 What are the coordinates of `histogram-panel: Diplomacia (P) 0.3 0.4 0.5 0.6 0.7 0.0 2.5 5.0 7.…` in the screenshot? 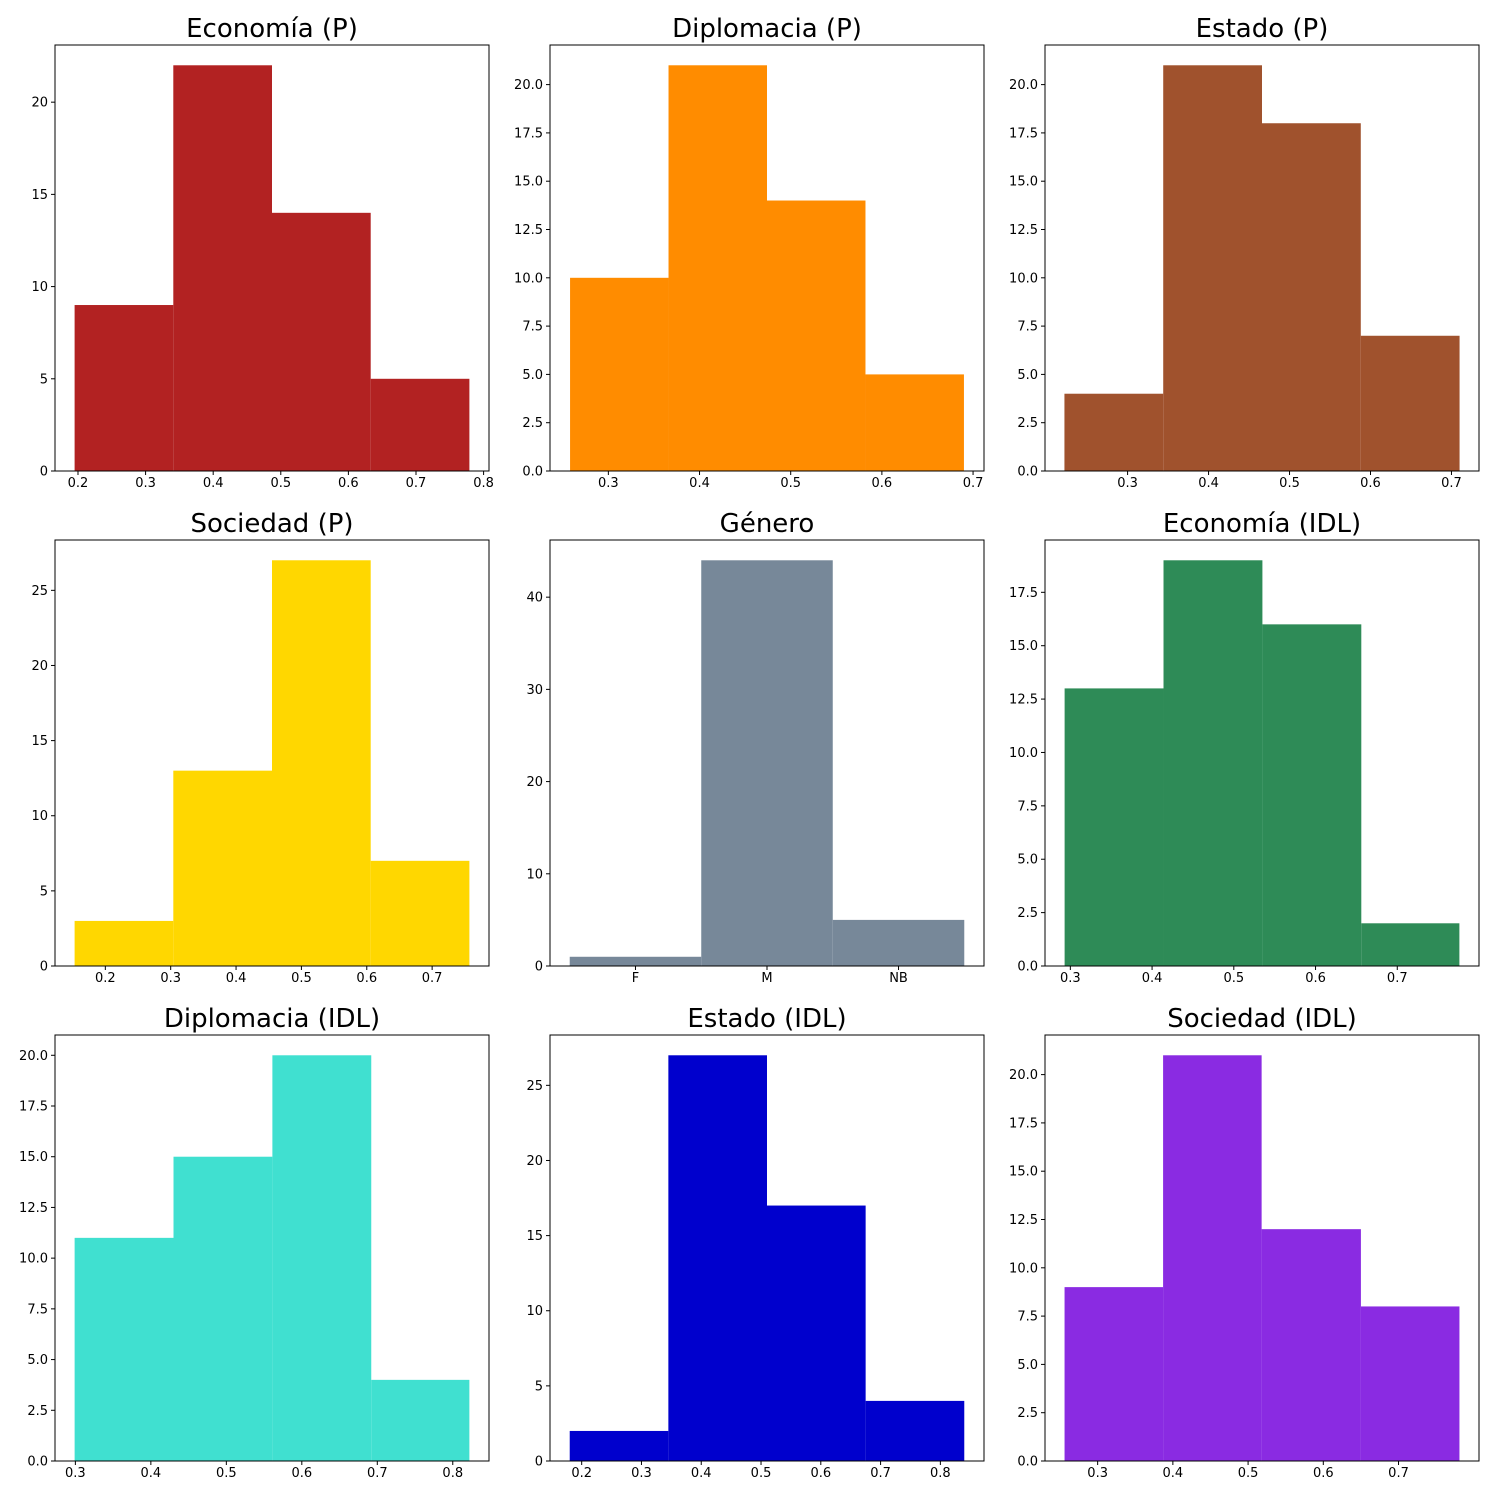 It's located at (749, 252).